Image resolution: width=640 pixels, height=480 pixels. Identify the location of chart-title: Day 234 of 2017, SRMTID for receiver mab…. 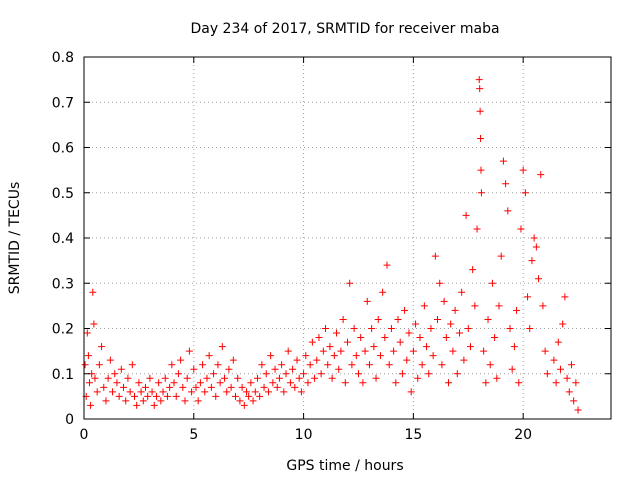
(344, 29).